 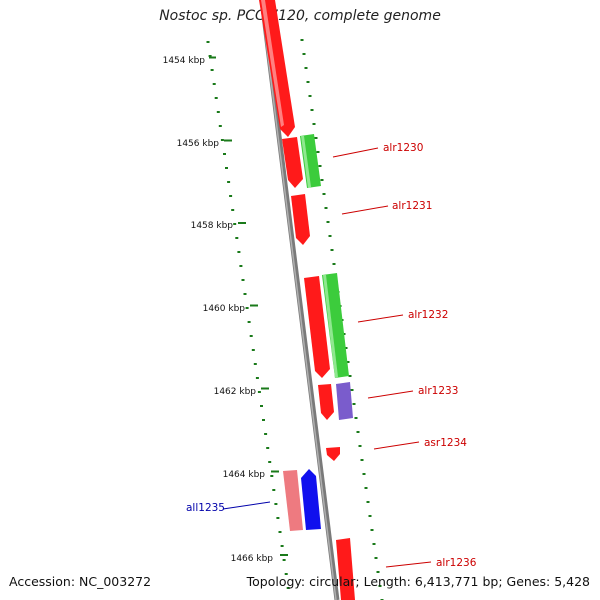 What do you see at coordinates (408, 564) in the screenshot?
I see `callout-line-alr1236` at bounding box center [408, 564].